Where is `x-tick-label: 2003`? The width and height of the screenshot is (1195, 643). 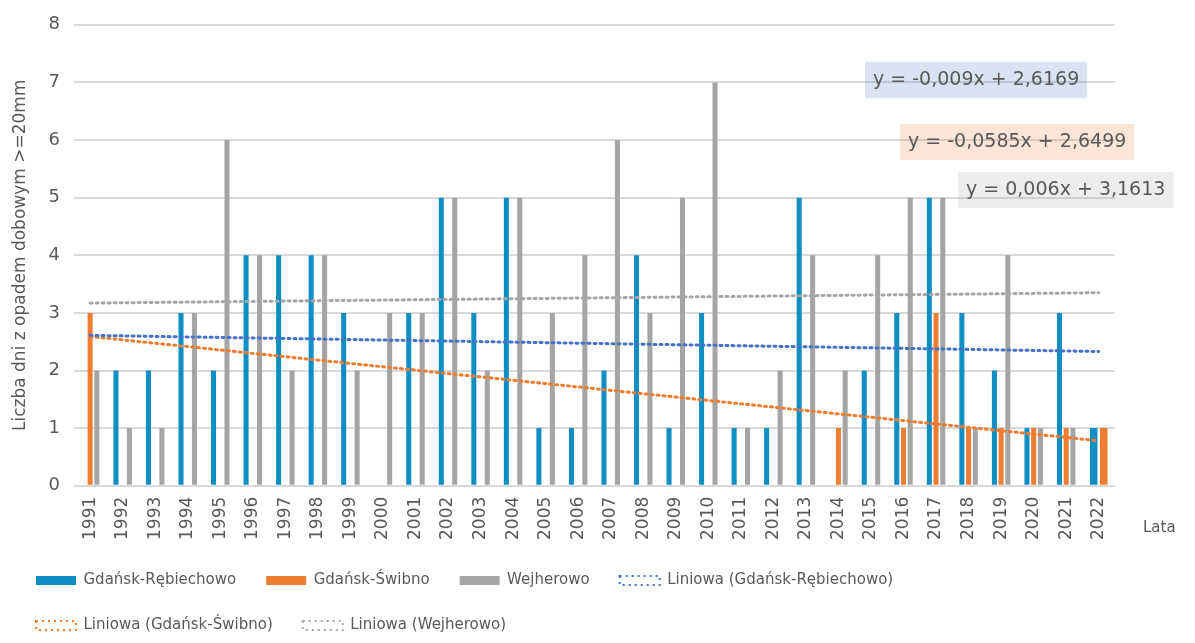 x-tick-label: 2003 is located at coordinates (478, 518).